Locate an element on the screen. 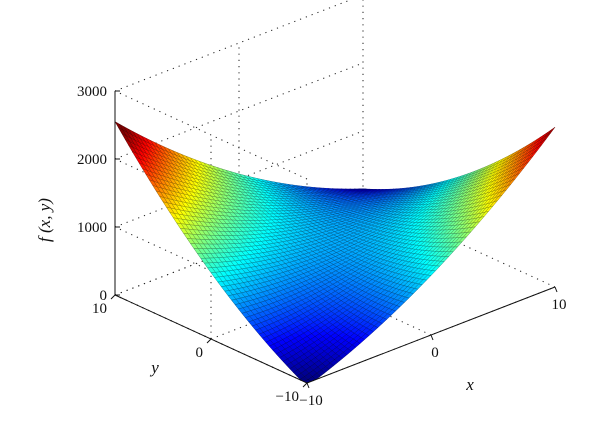  x-tick-label: −10 is located at coordinates (310, 401).